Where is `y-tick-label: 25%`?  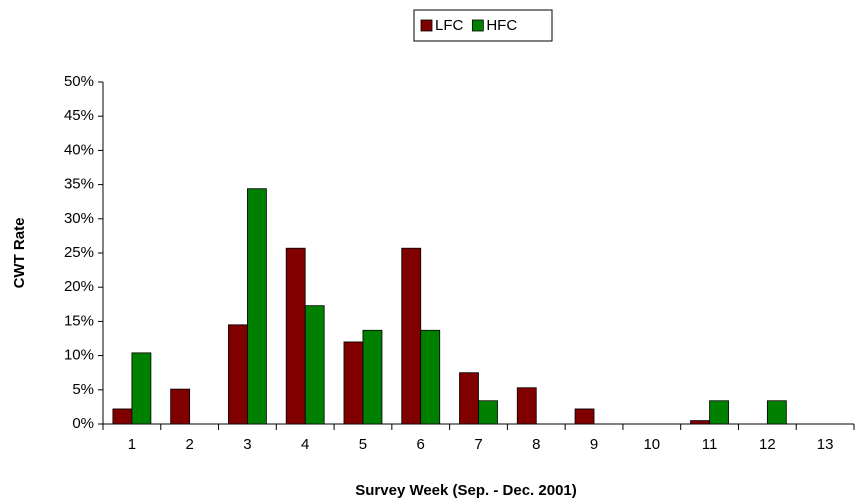 y-tick-label: 25% is located at coordinates (79, 252).